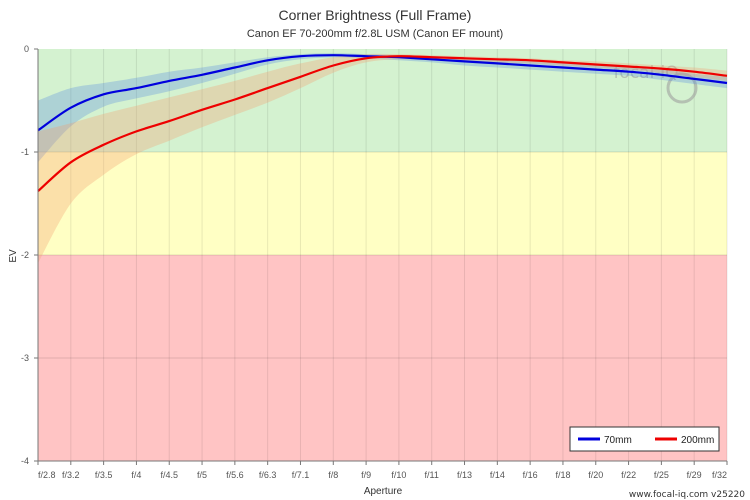  I want to click on x-tick-label: f/5.6, so click(235, 475).